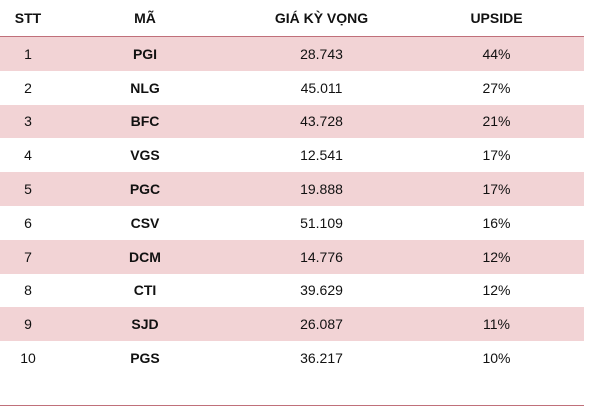 The height and width of the screenshot is (409, 589). What do you see at coordinates (145, 155) in the screenshot?
I see `stock-code: VGS` at bounding box center [145, 155].